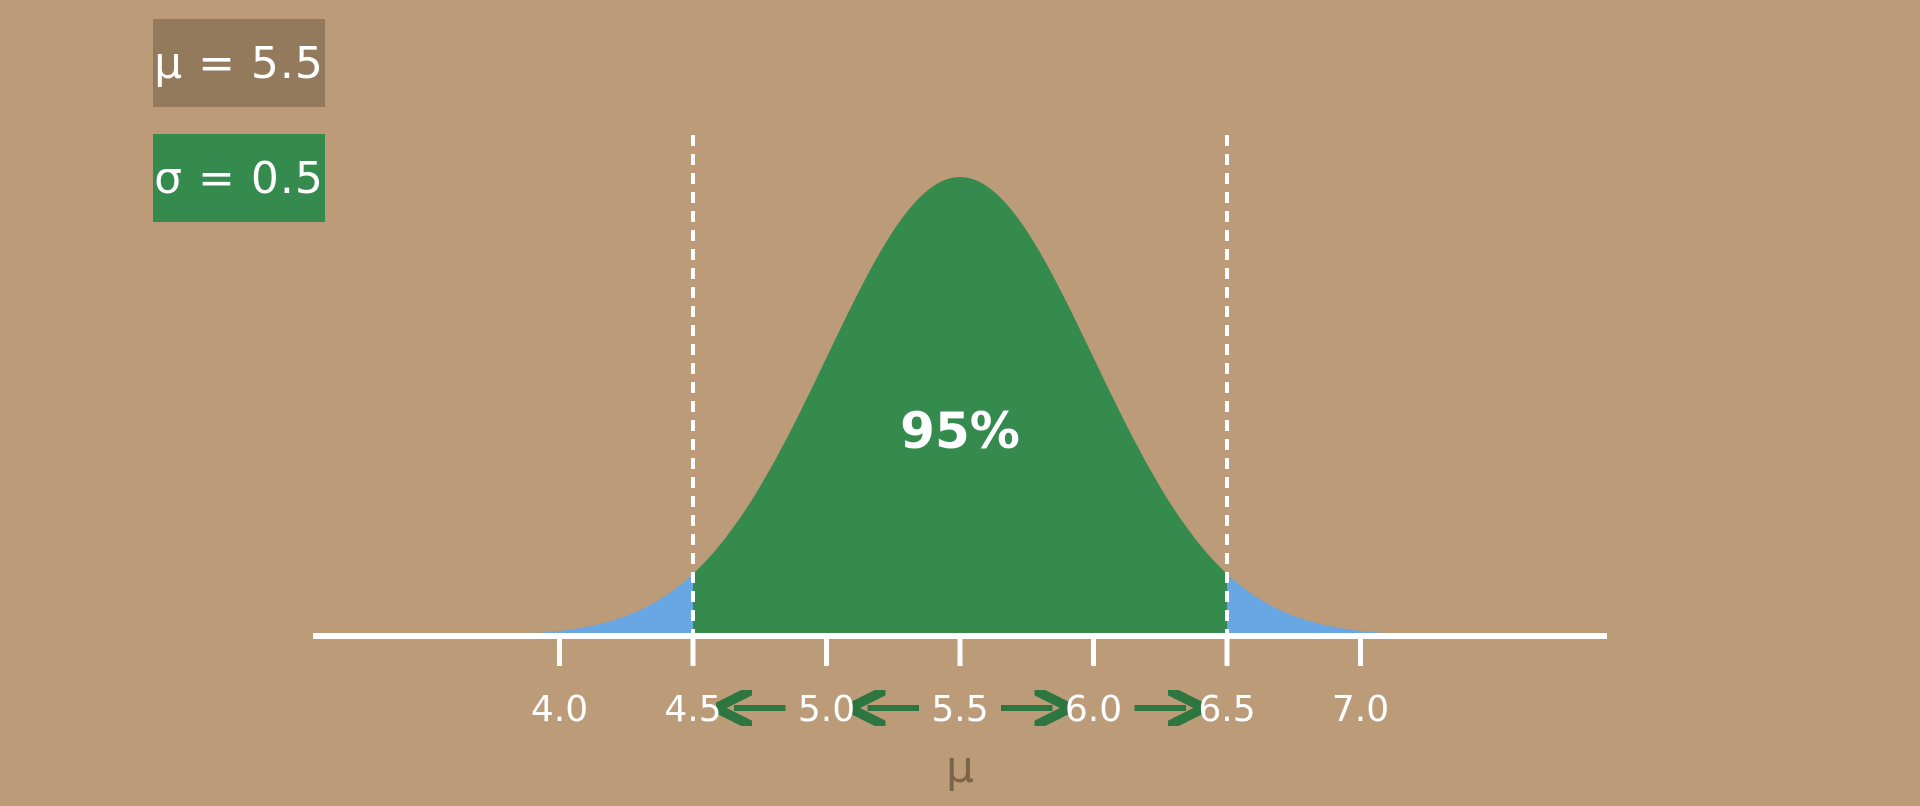  Describe the element at coordinates (826, 709) in the screenshot. I see `x-tick-label: 5.0` at that location.